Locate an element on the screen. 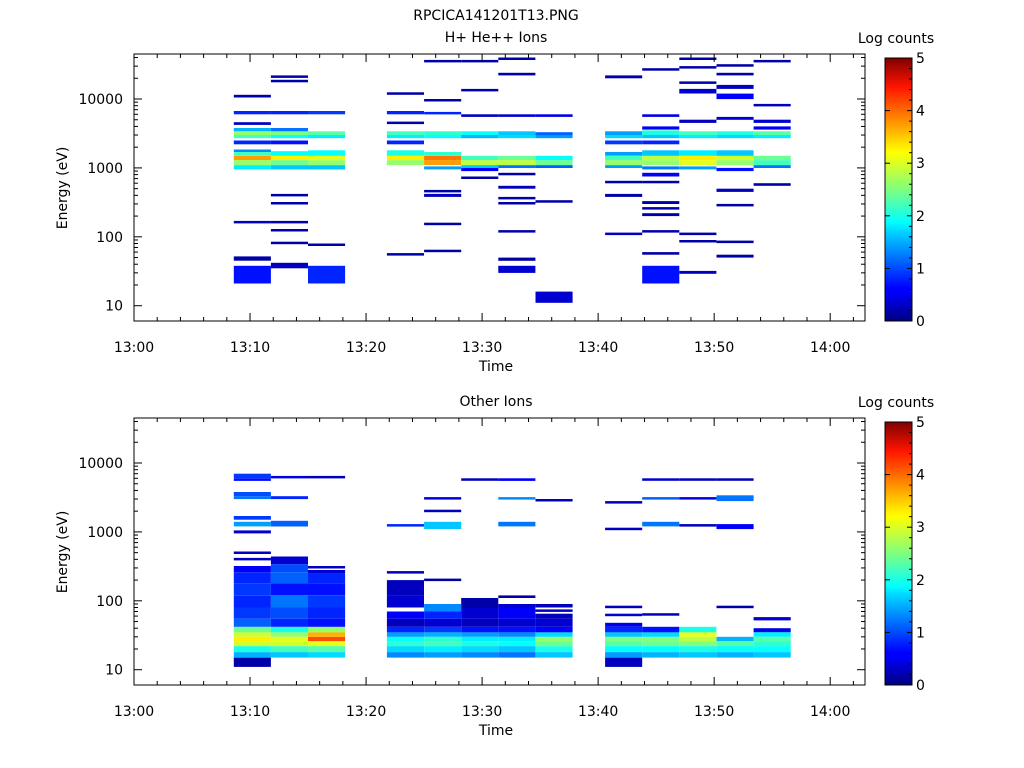  x-tick-label: 13:00 is located at coordinates (134, 712).